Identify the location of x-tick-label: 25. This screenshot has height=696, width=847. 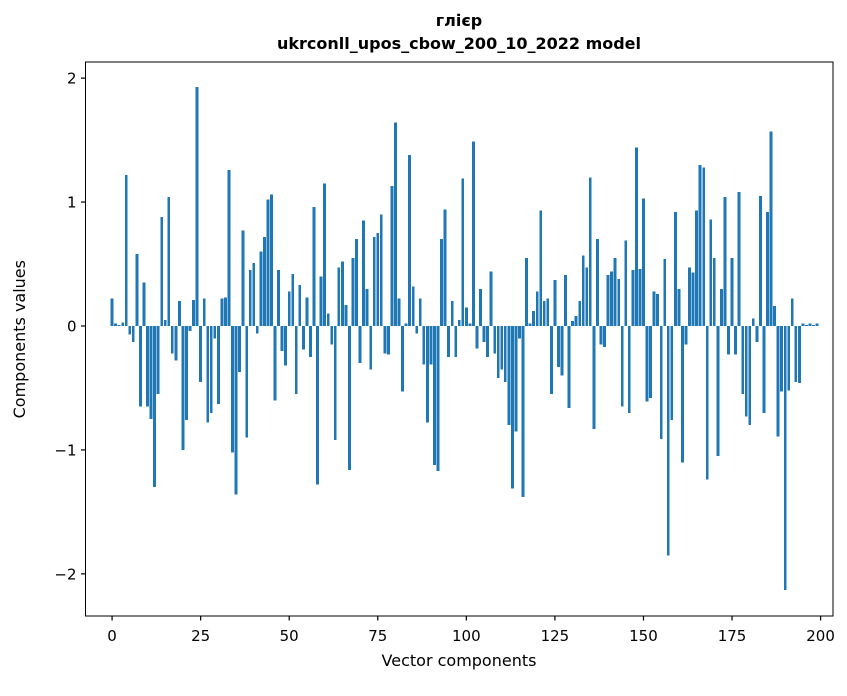
(200, 636).